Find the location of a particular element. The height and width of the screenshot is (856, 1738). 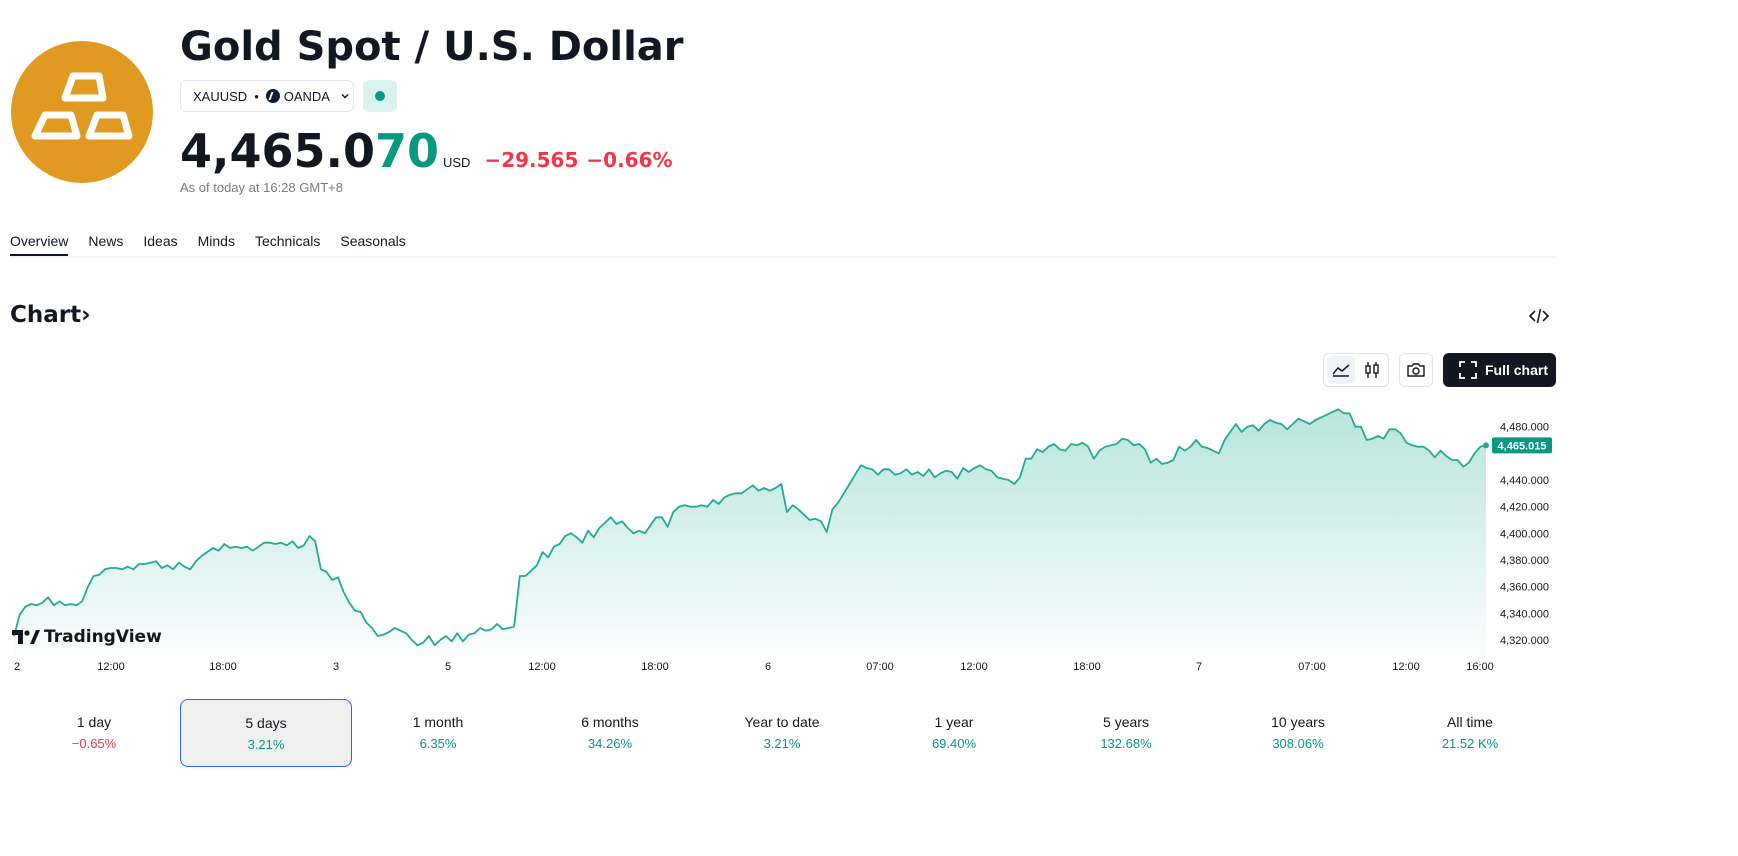

period-1-day: 1 day −0.65% is located at coordinates (94, 733).